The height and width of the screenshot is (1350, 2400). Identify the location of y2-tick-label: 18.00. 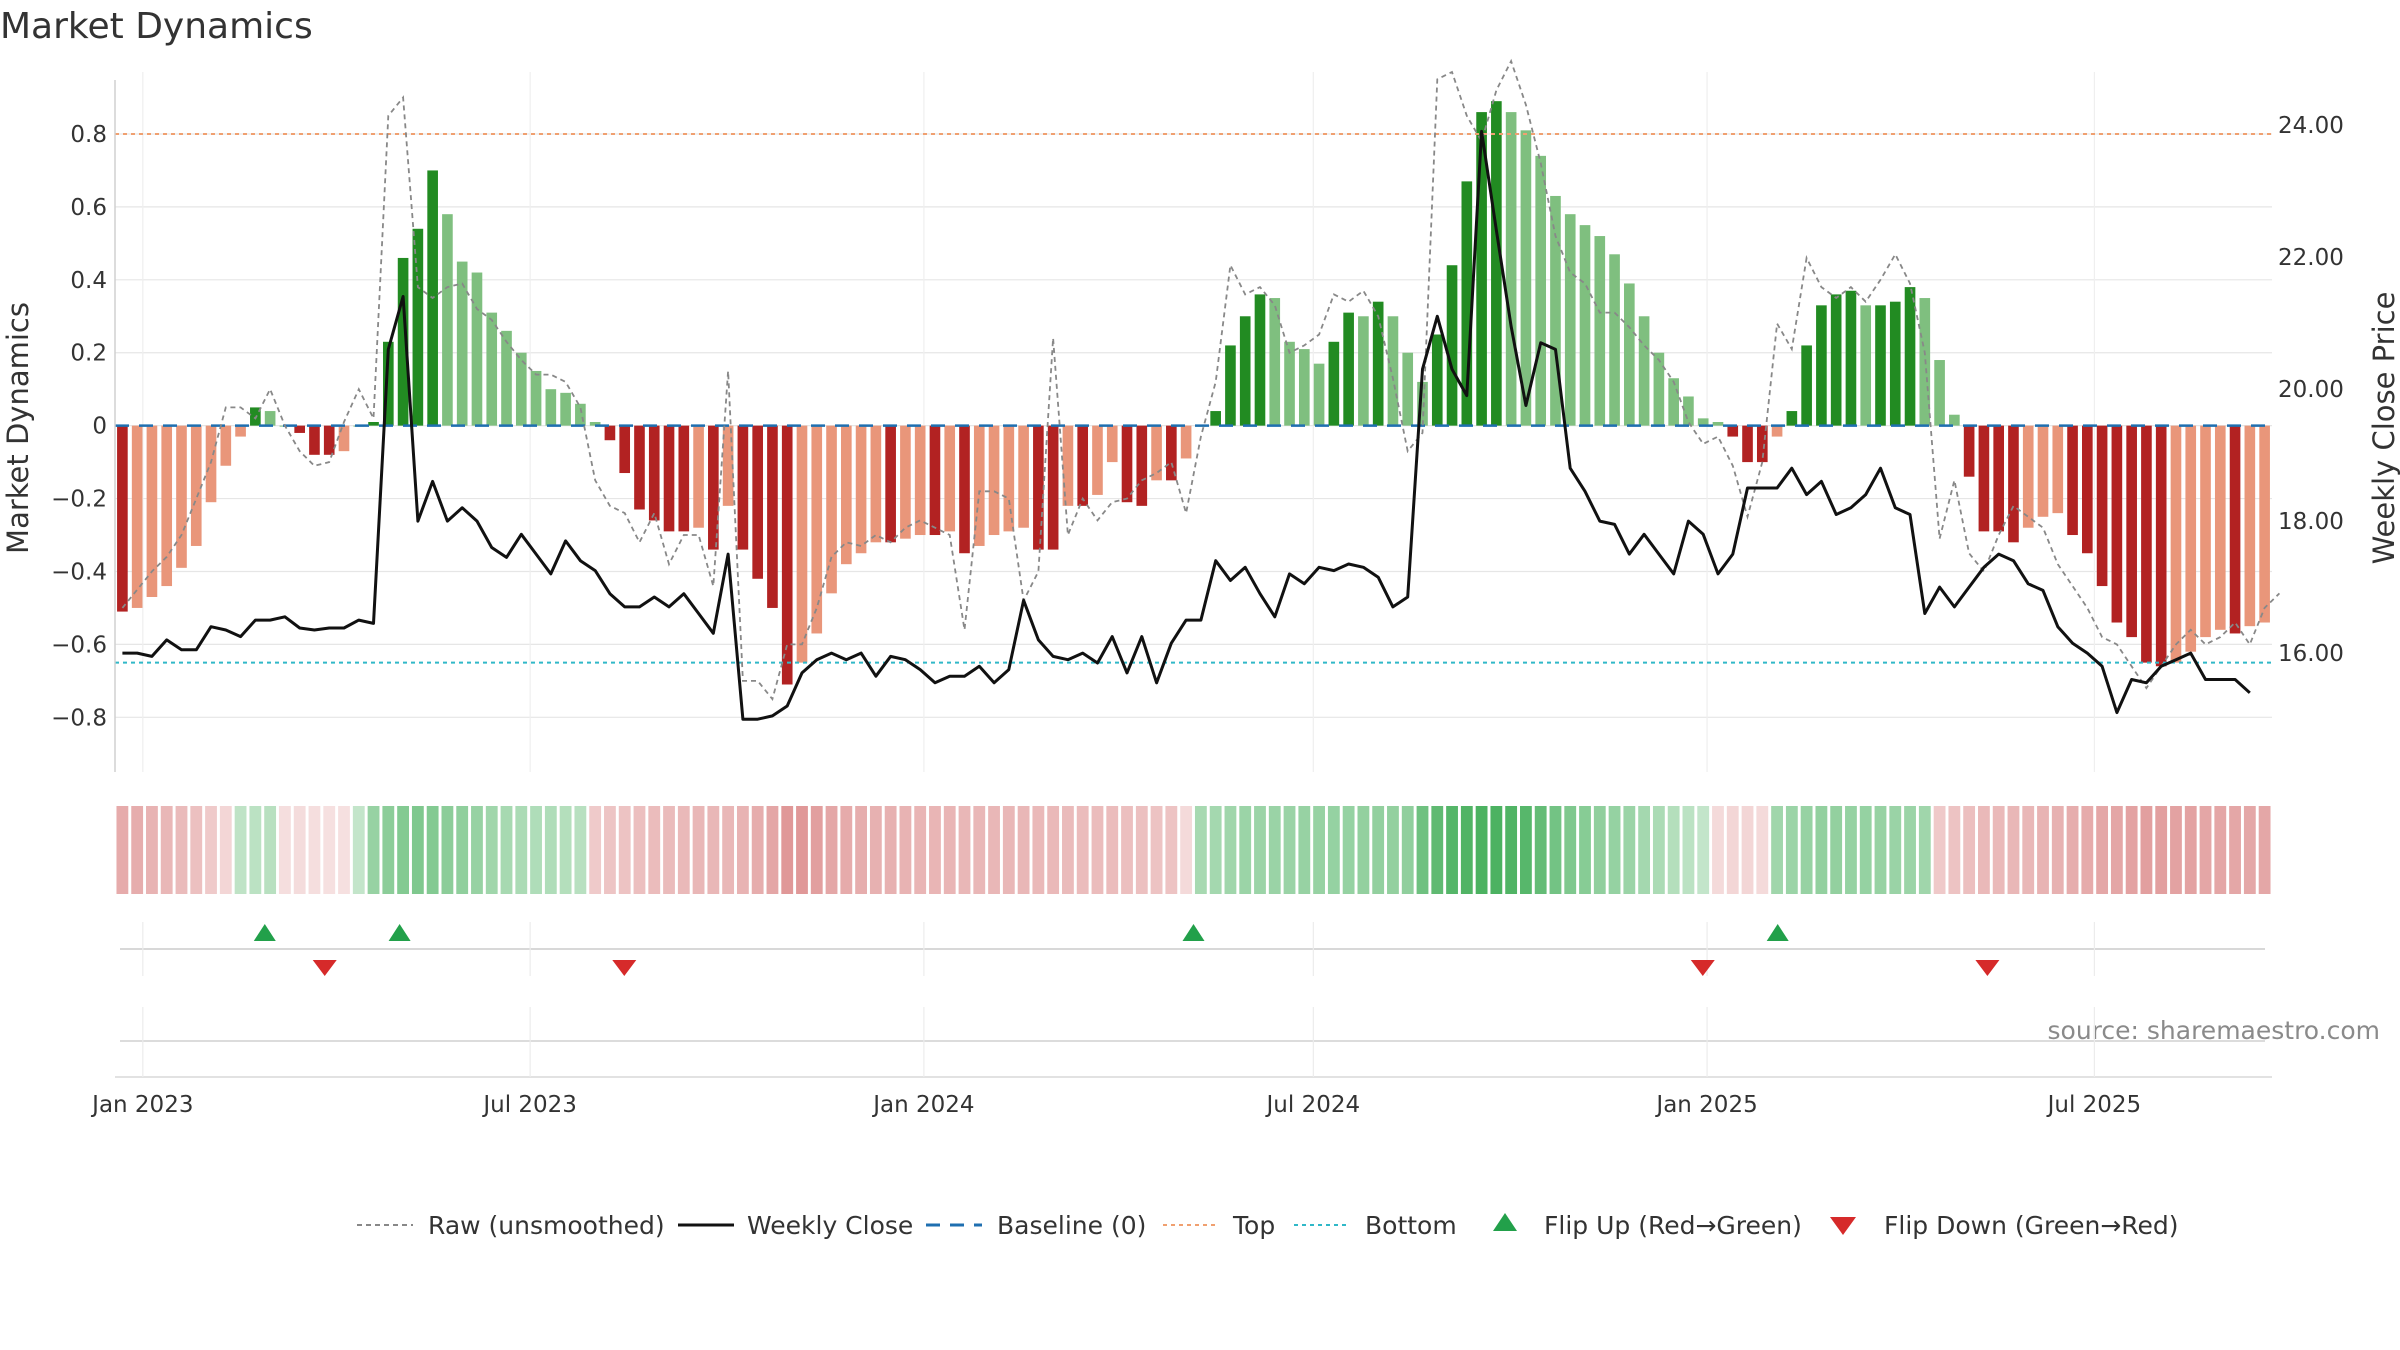
(2311, 522).